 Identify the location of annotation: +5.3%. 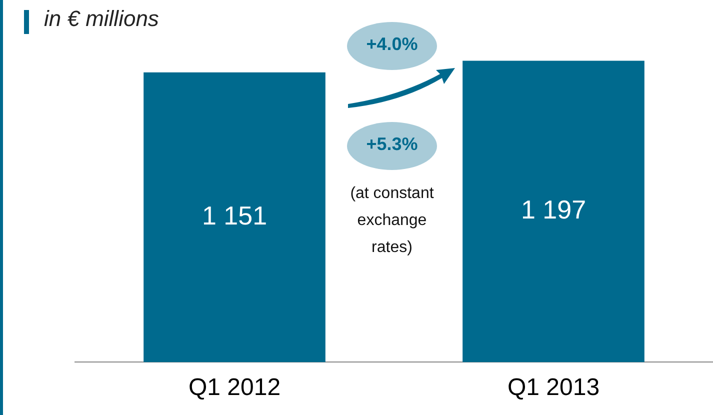
(392, 144).